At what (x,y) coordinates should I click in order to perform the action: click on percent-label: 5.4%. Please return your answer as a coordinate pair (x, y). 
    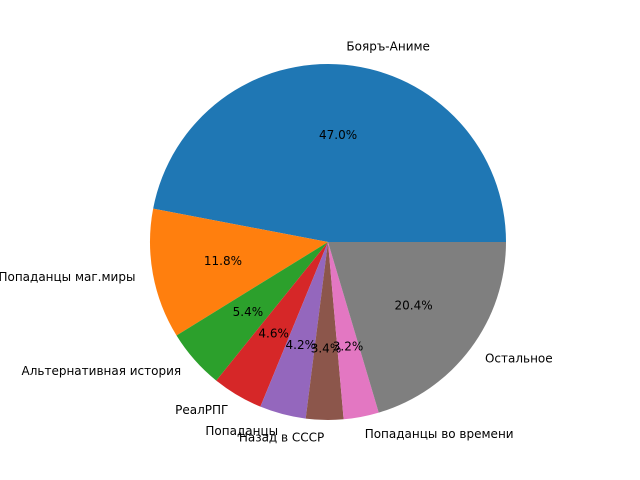
    Looking at the image, I should click on (248, 312).